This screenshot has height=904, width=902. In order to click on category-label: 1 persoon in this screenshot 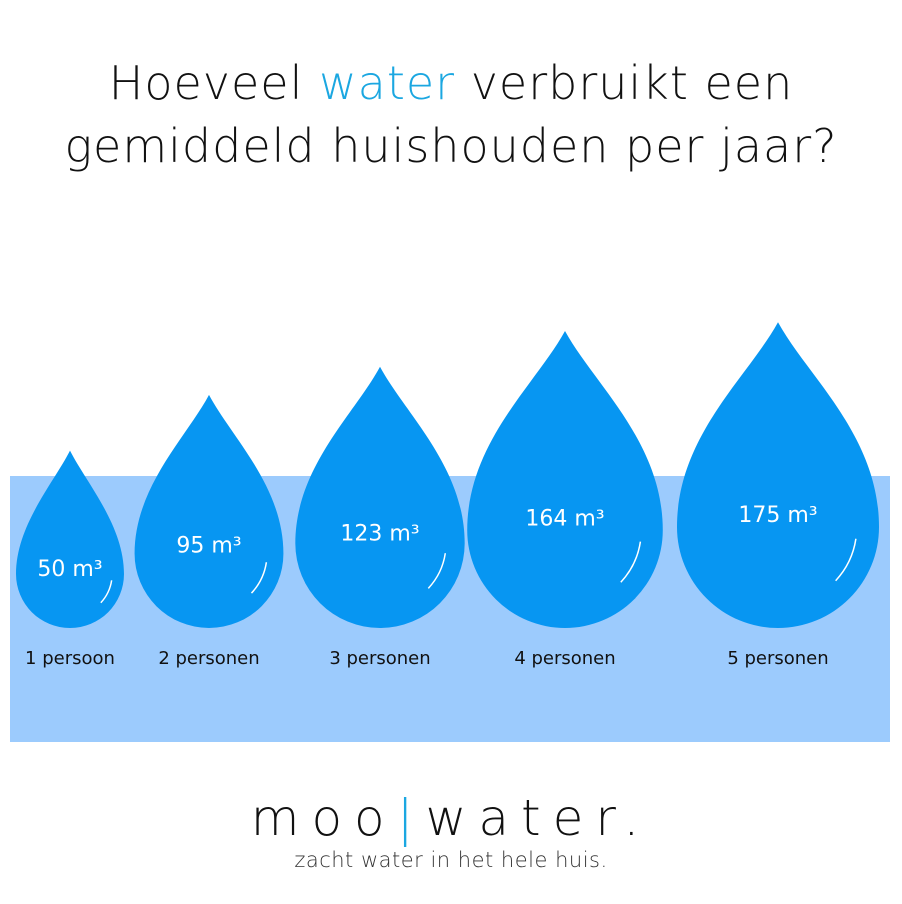, I will do `click(70, 658)`.